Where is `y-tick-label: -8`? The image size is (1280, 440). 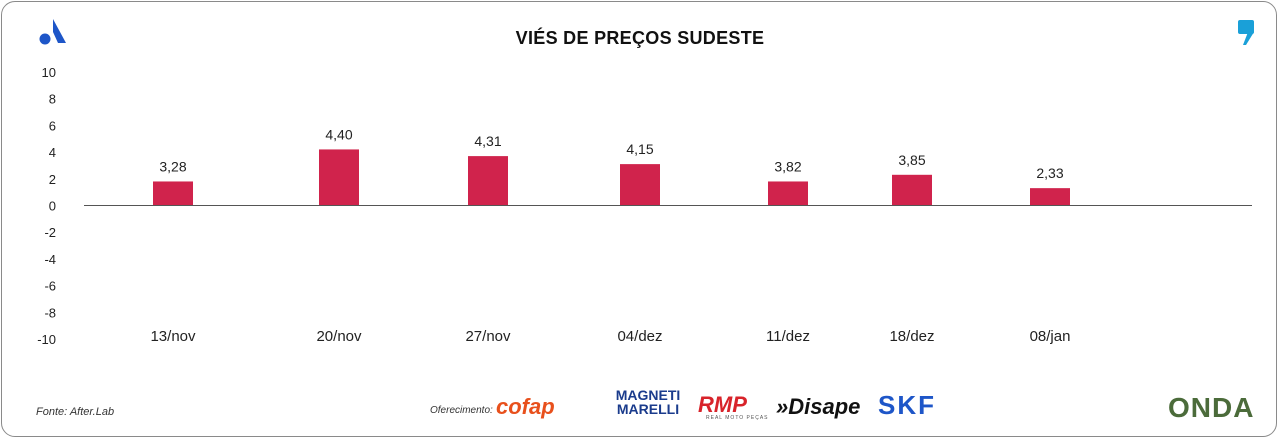
y-tick-label: -8 is located at coordinates (50, 312).